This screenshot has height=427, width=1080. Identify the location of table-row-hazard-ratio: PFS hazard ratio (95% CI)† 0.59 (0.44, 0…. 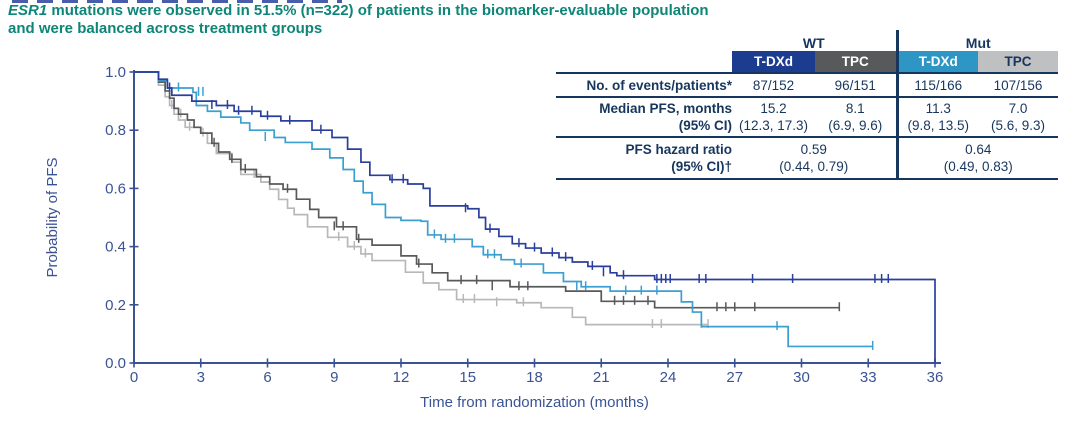
(807, 158).